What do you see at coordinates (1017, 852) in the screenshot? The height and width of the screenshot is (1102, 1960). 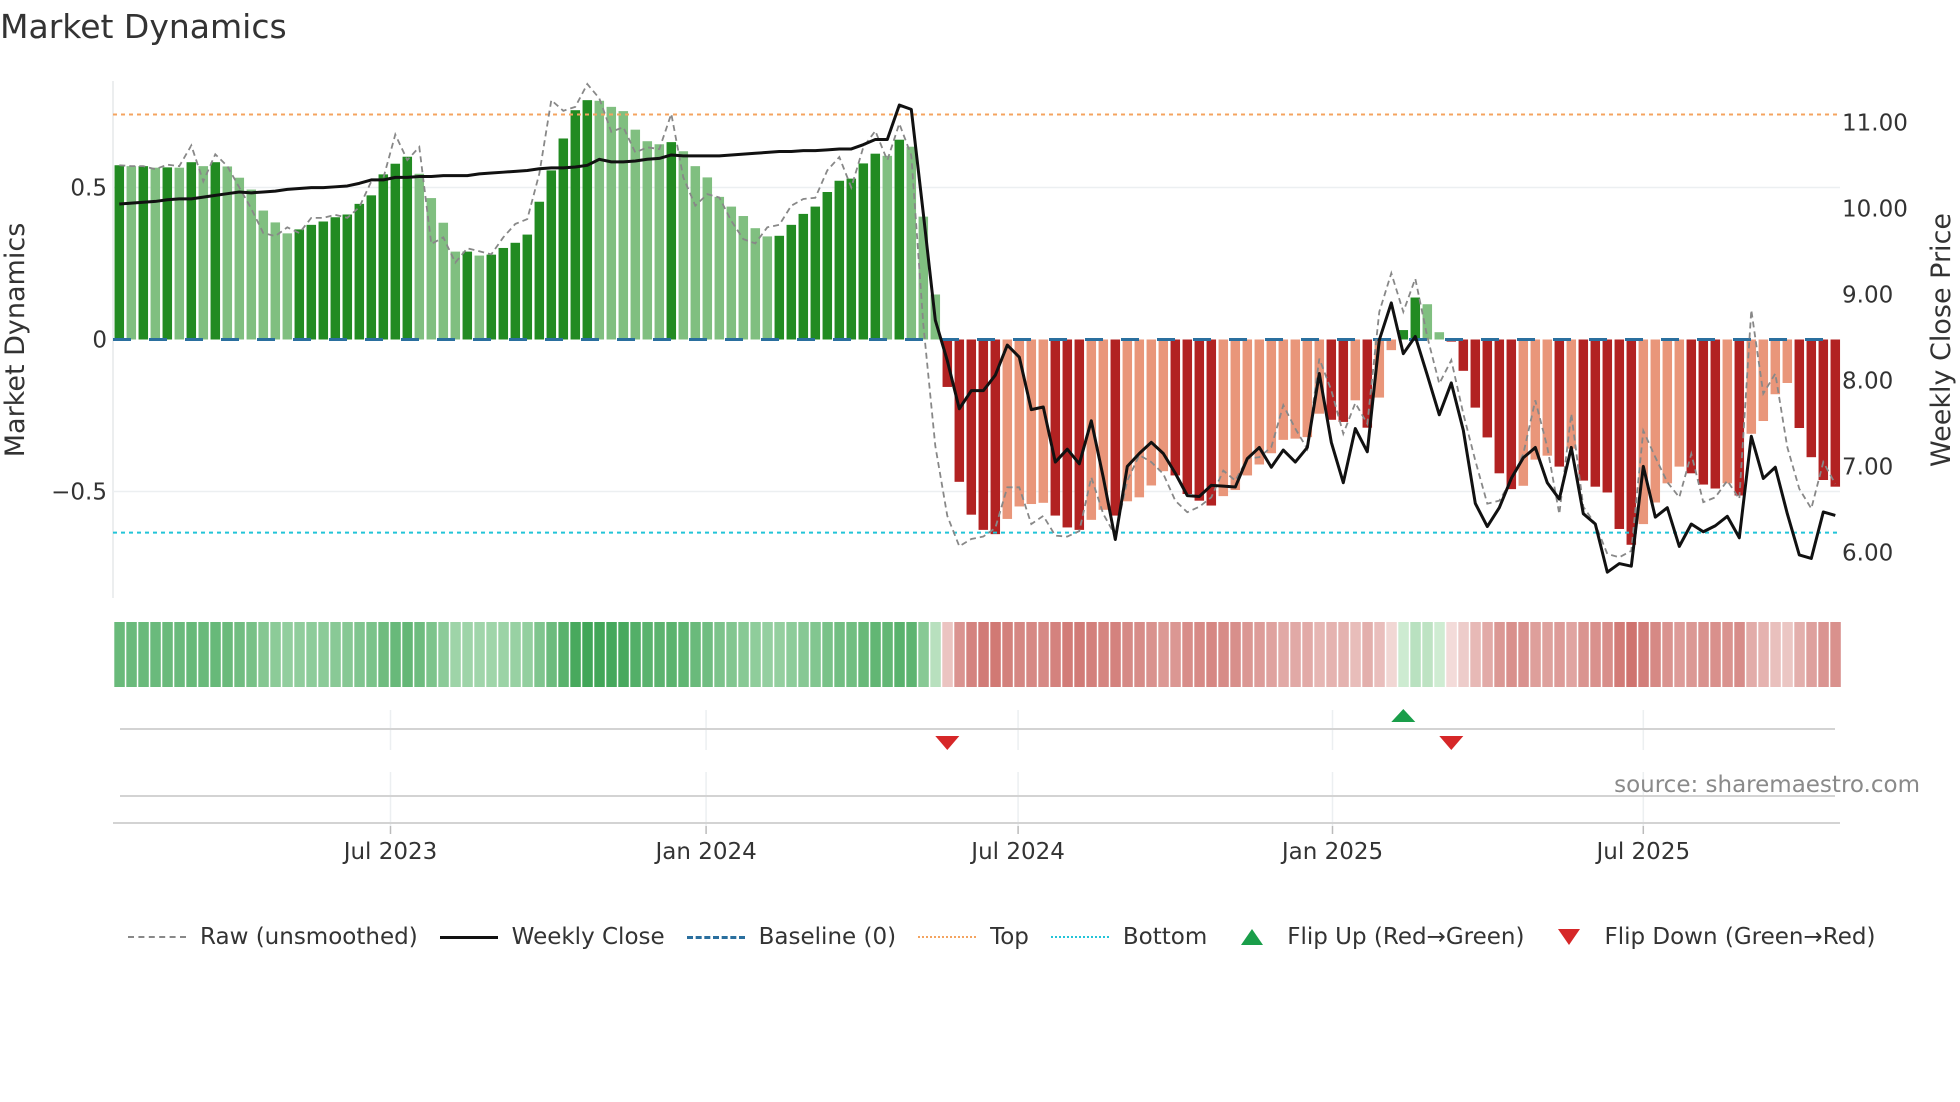 I see `x-tick-label: Jul 2024` at bounding box center [1017, 852].